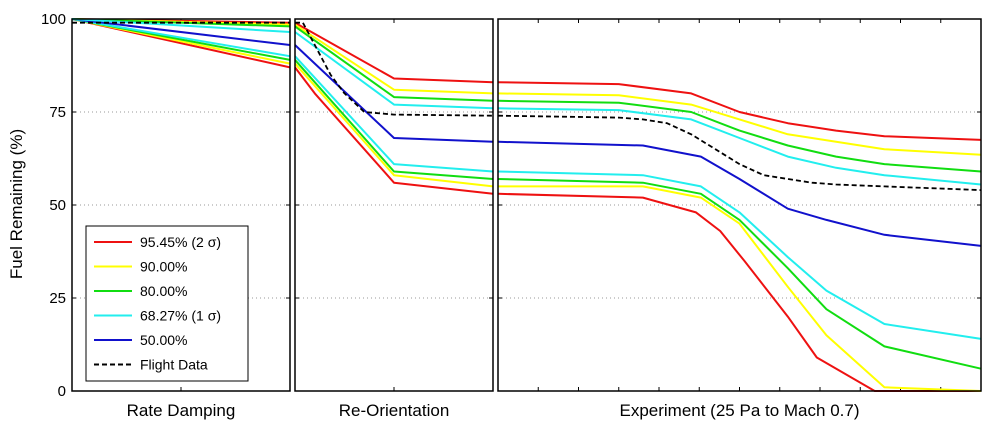  Describe the element at coordinates (163, 340) in the screenshot. I see `legend-entry: 50.00%` at that location.